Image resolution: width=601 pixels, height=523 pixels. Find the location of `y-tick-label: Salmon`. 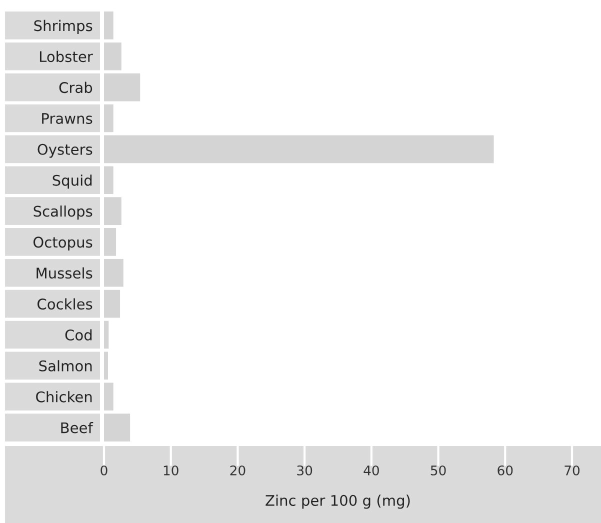

y-tick-label: Salmon is located at coordinates (65, 366).